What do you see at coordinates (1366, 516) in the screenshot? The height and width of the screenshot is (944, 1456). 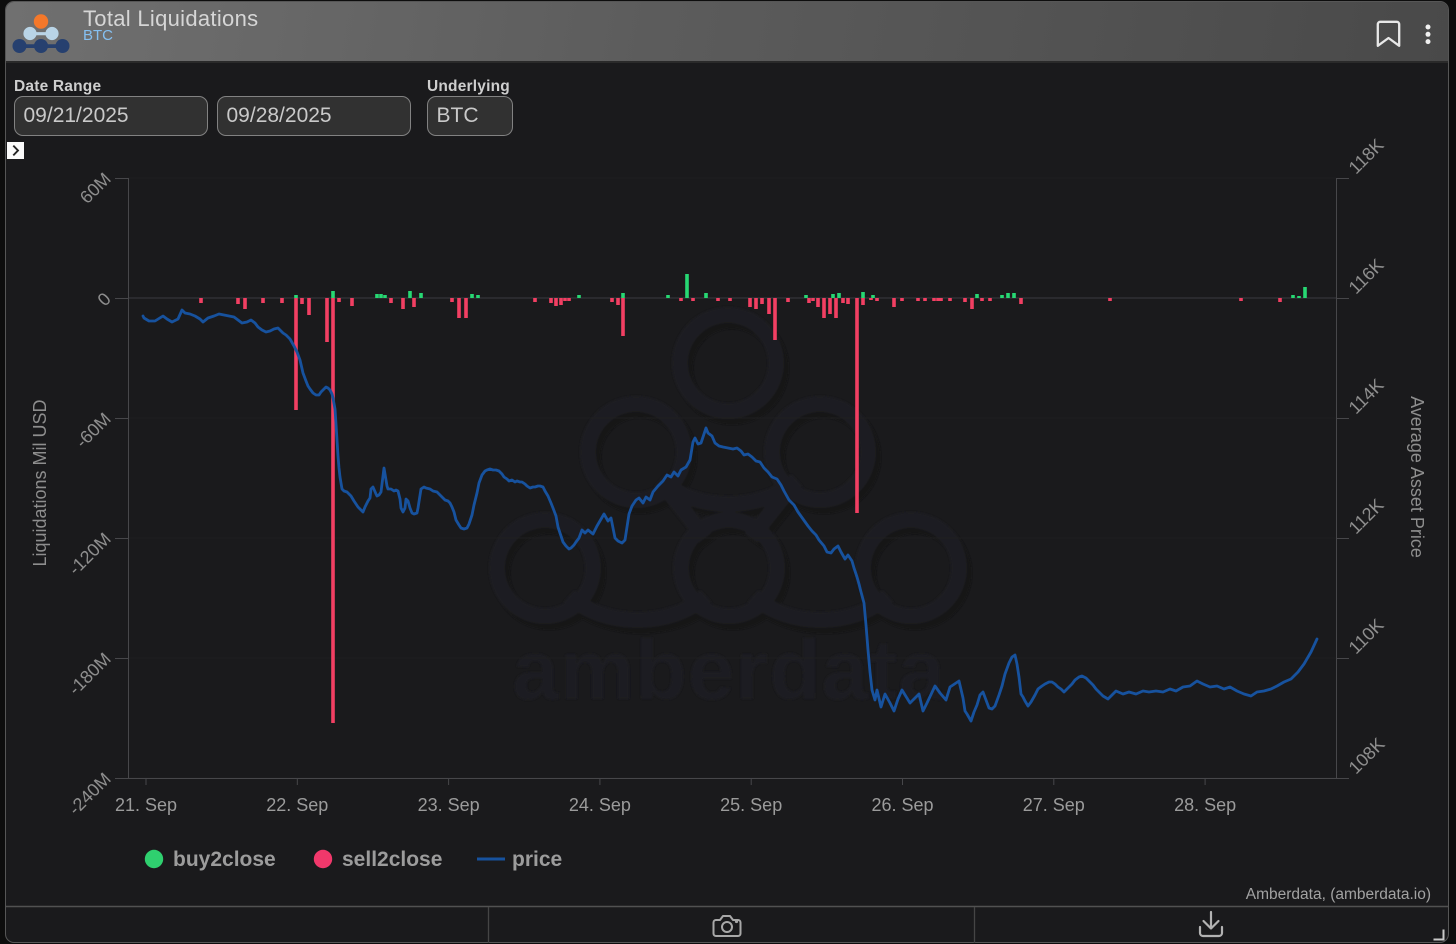 I see `svg-text: 112K` at bounding box center [1366, 516].